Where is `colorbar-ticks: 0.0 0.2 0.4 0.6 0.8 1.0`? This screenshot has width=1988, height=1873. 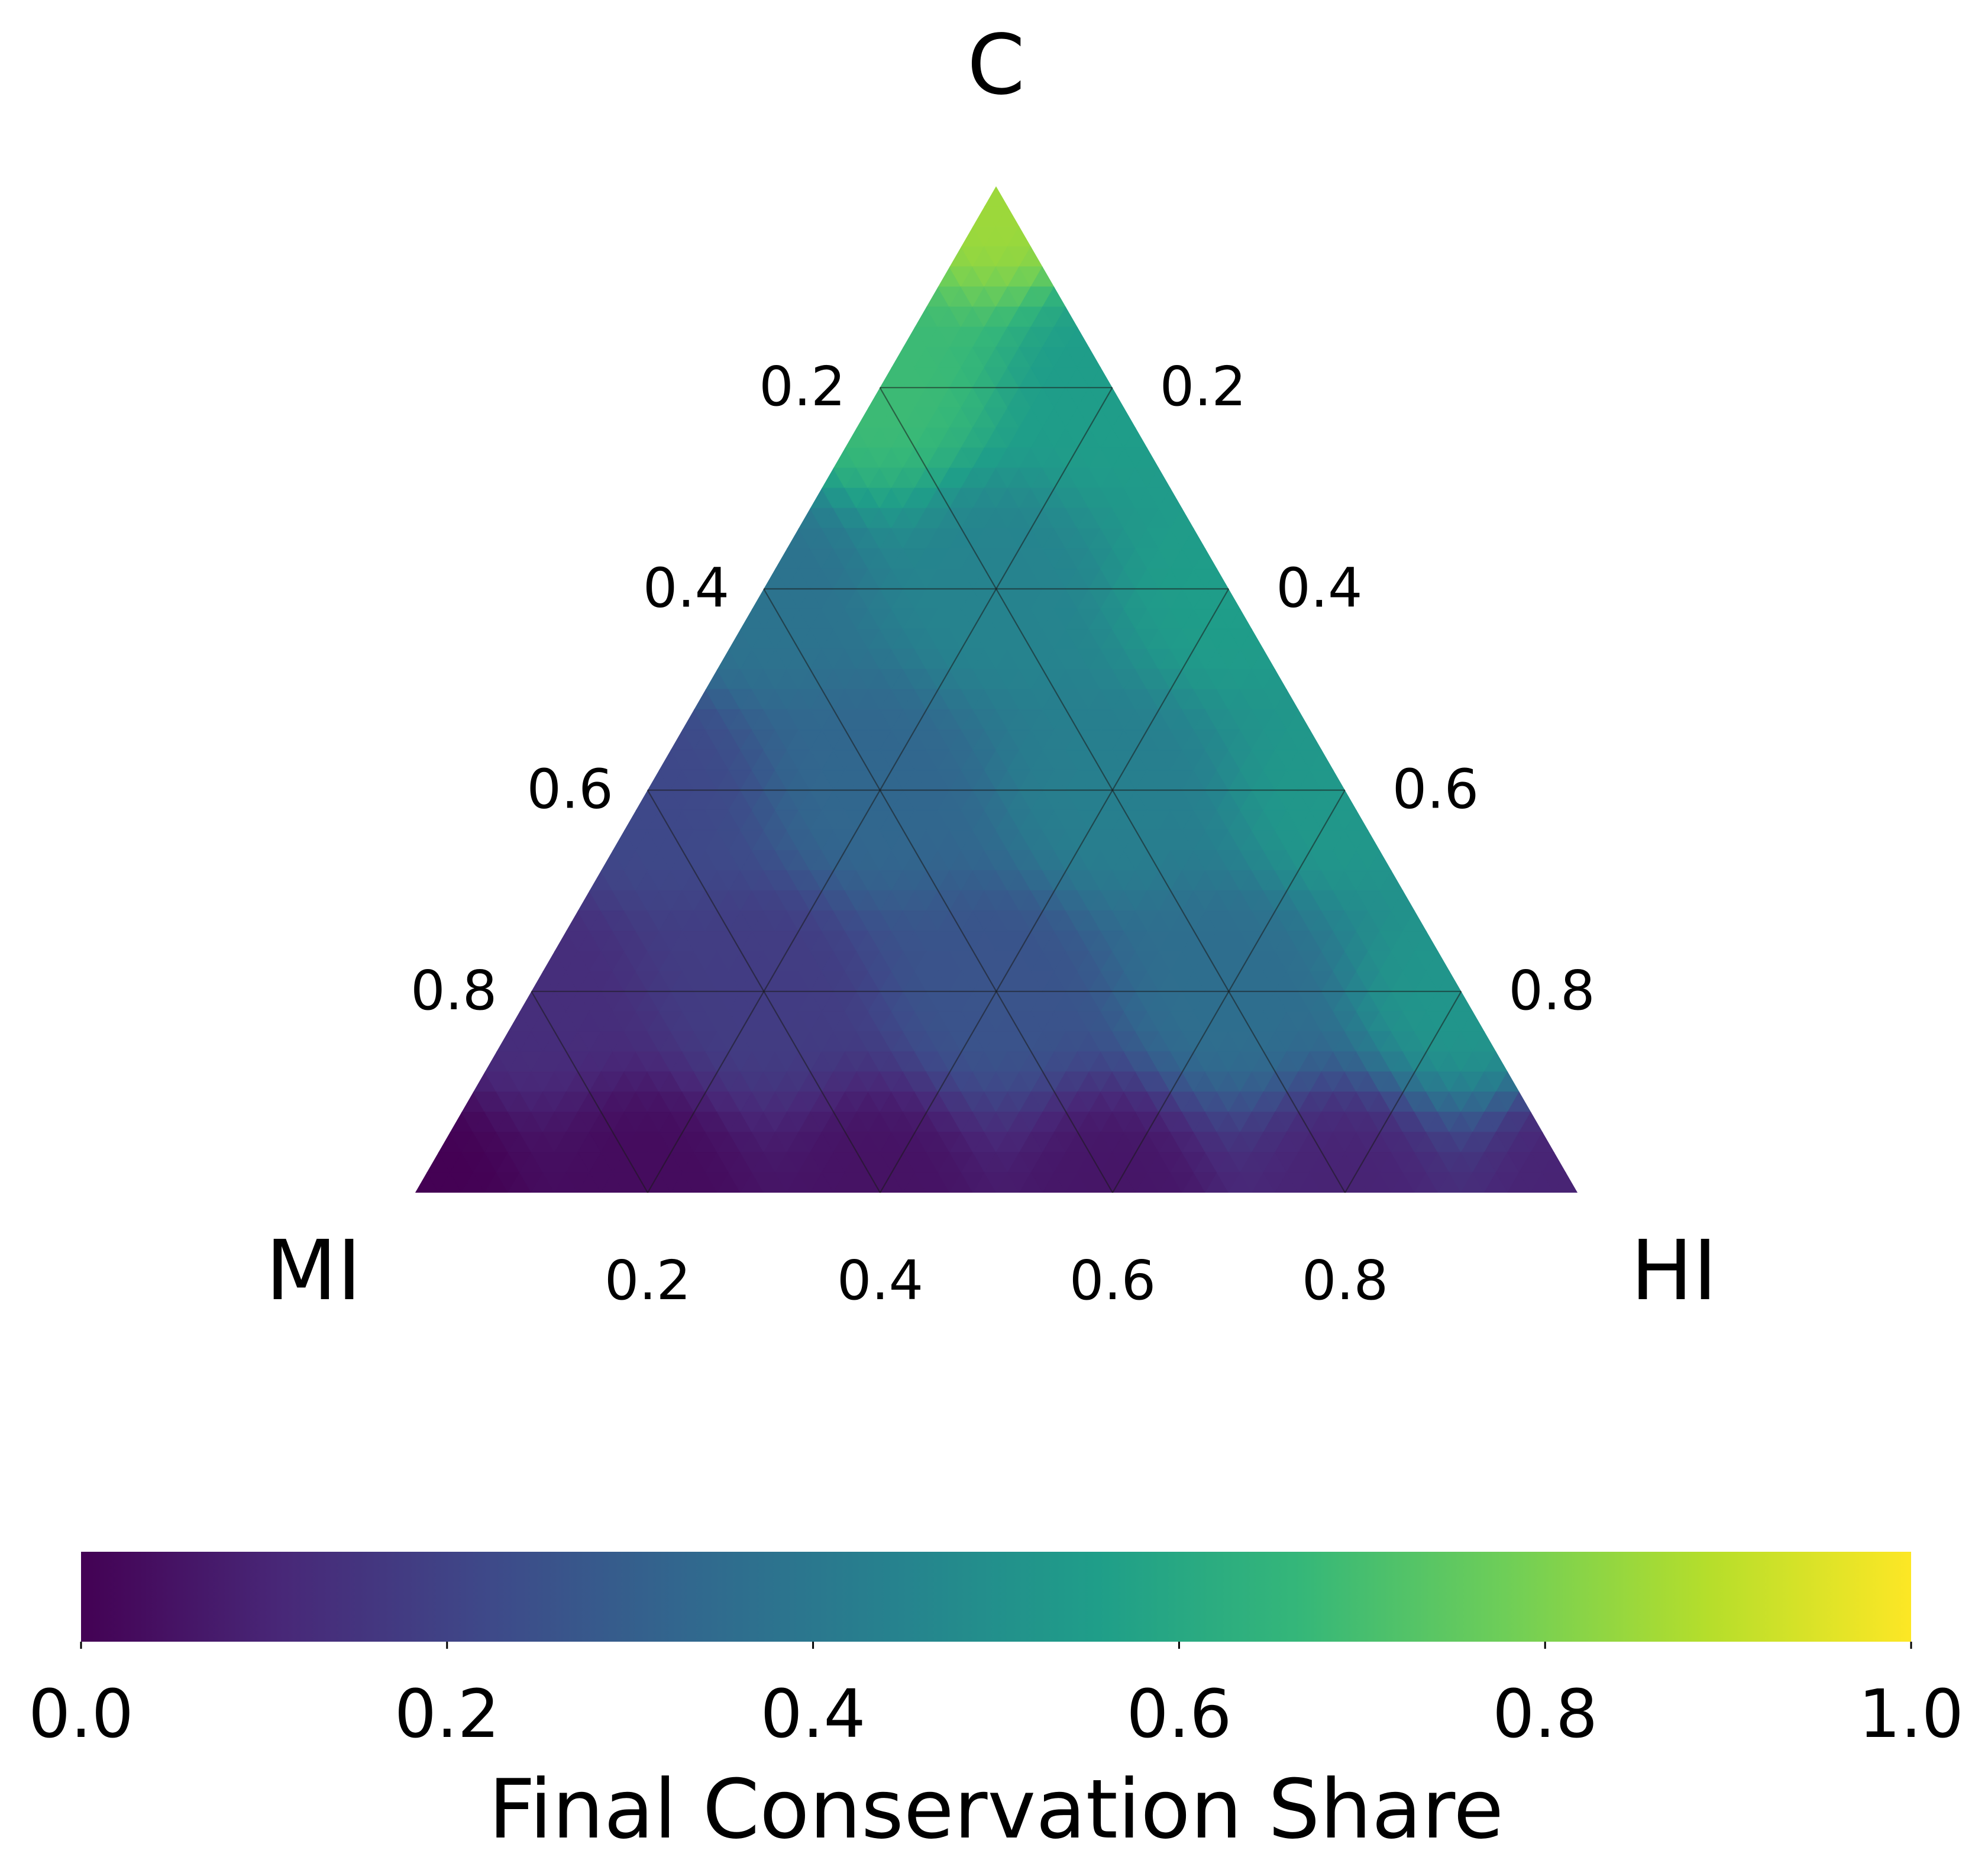
colorbar-ticks: 0.0 0.2 0.4 0.6 0.8 1.0 is located at coordinates (996, 1697).